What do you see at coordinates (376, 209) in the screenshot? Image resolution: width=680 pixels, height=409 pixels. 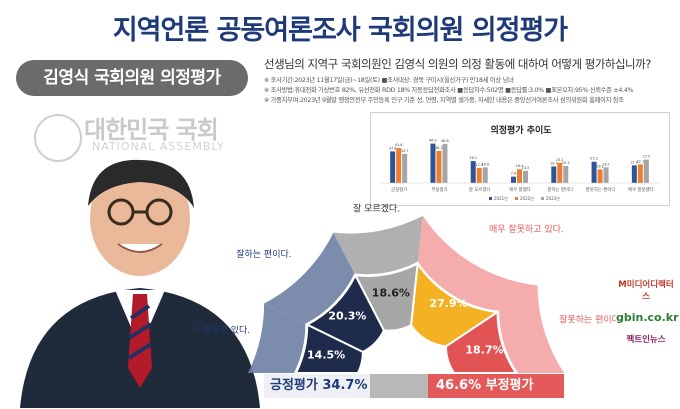 I see `donut-category-label: 잘 모르겠다.` at bounding box center [376, 209].